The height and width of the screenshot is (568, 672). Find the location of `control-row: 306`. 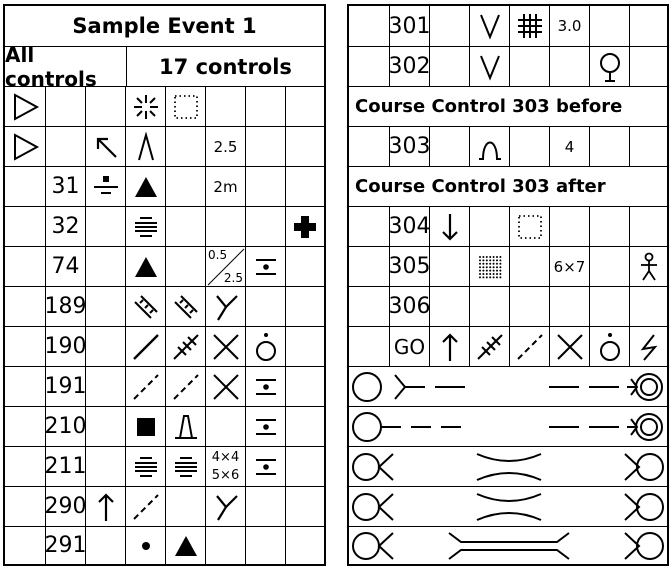

control-row: 306 is located at coordinates (508, 306).